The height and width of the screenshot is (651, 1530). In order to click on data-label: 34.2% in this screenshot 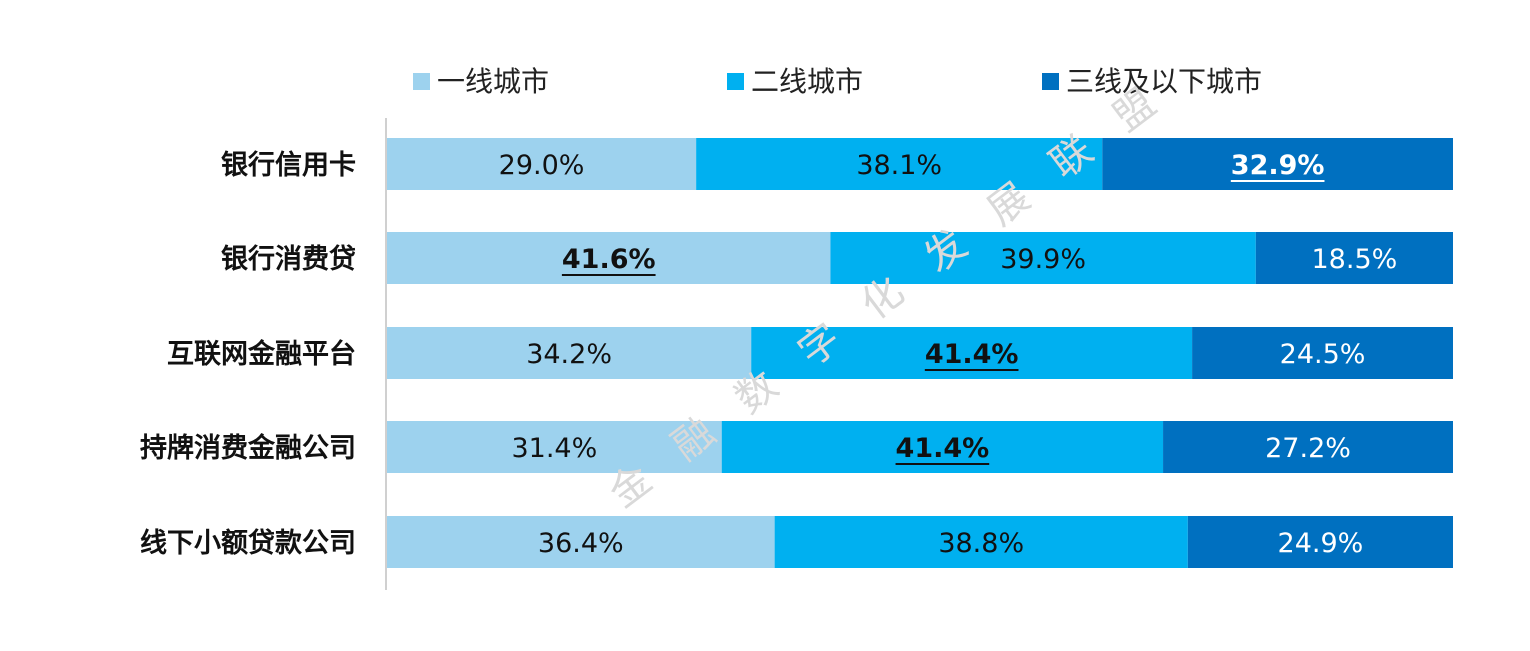, I will do `click(569, 354)`.